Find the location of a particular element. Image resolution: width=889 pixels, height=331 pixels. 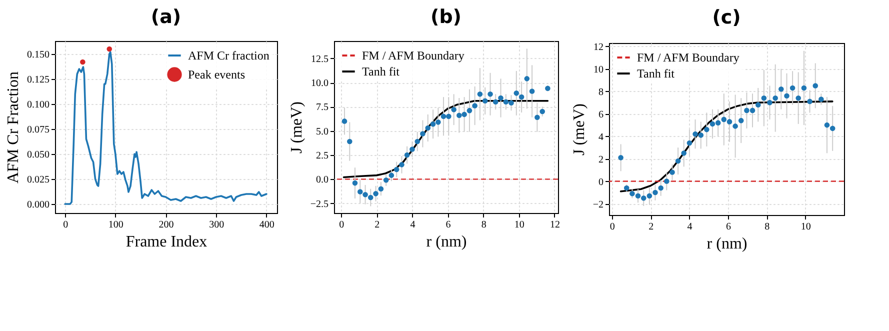

y-tick-label: 5.0 is located at coordinates (322, 132).